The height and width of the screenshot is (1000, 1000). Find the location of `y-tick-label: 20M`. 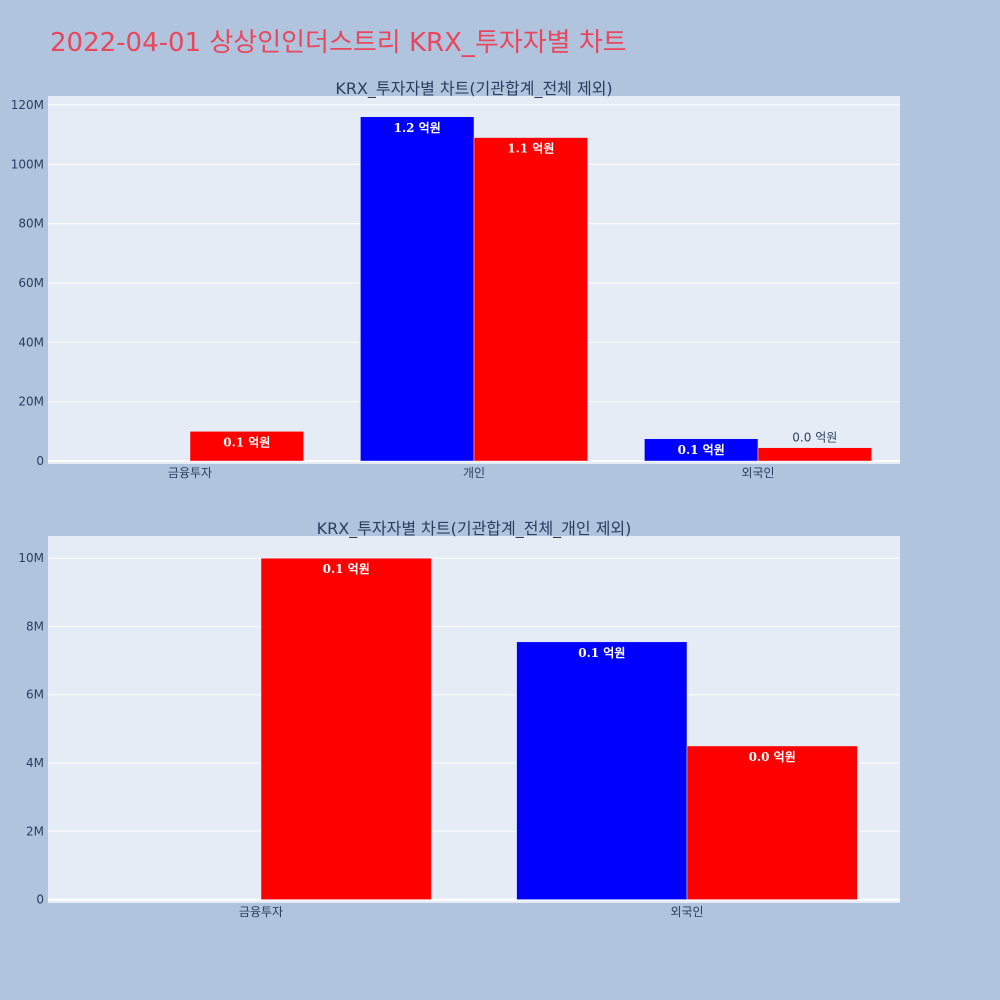

y-tick-label: 20M is located at coordinates (31, 402).